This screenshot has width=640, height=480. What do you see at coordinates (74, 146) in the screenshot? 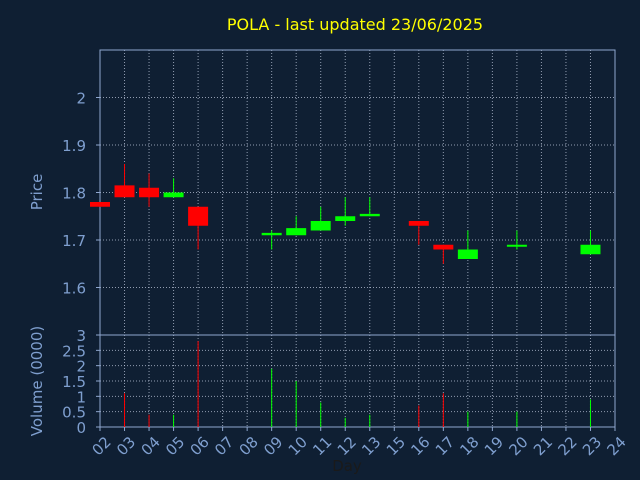
I see `price-tick-label: 1.9` at bounding box center [74, 146].